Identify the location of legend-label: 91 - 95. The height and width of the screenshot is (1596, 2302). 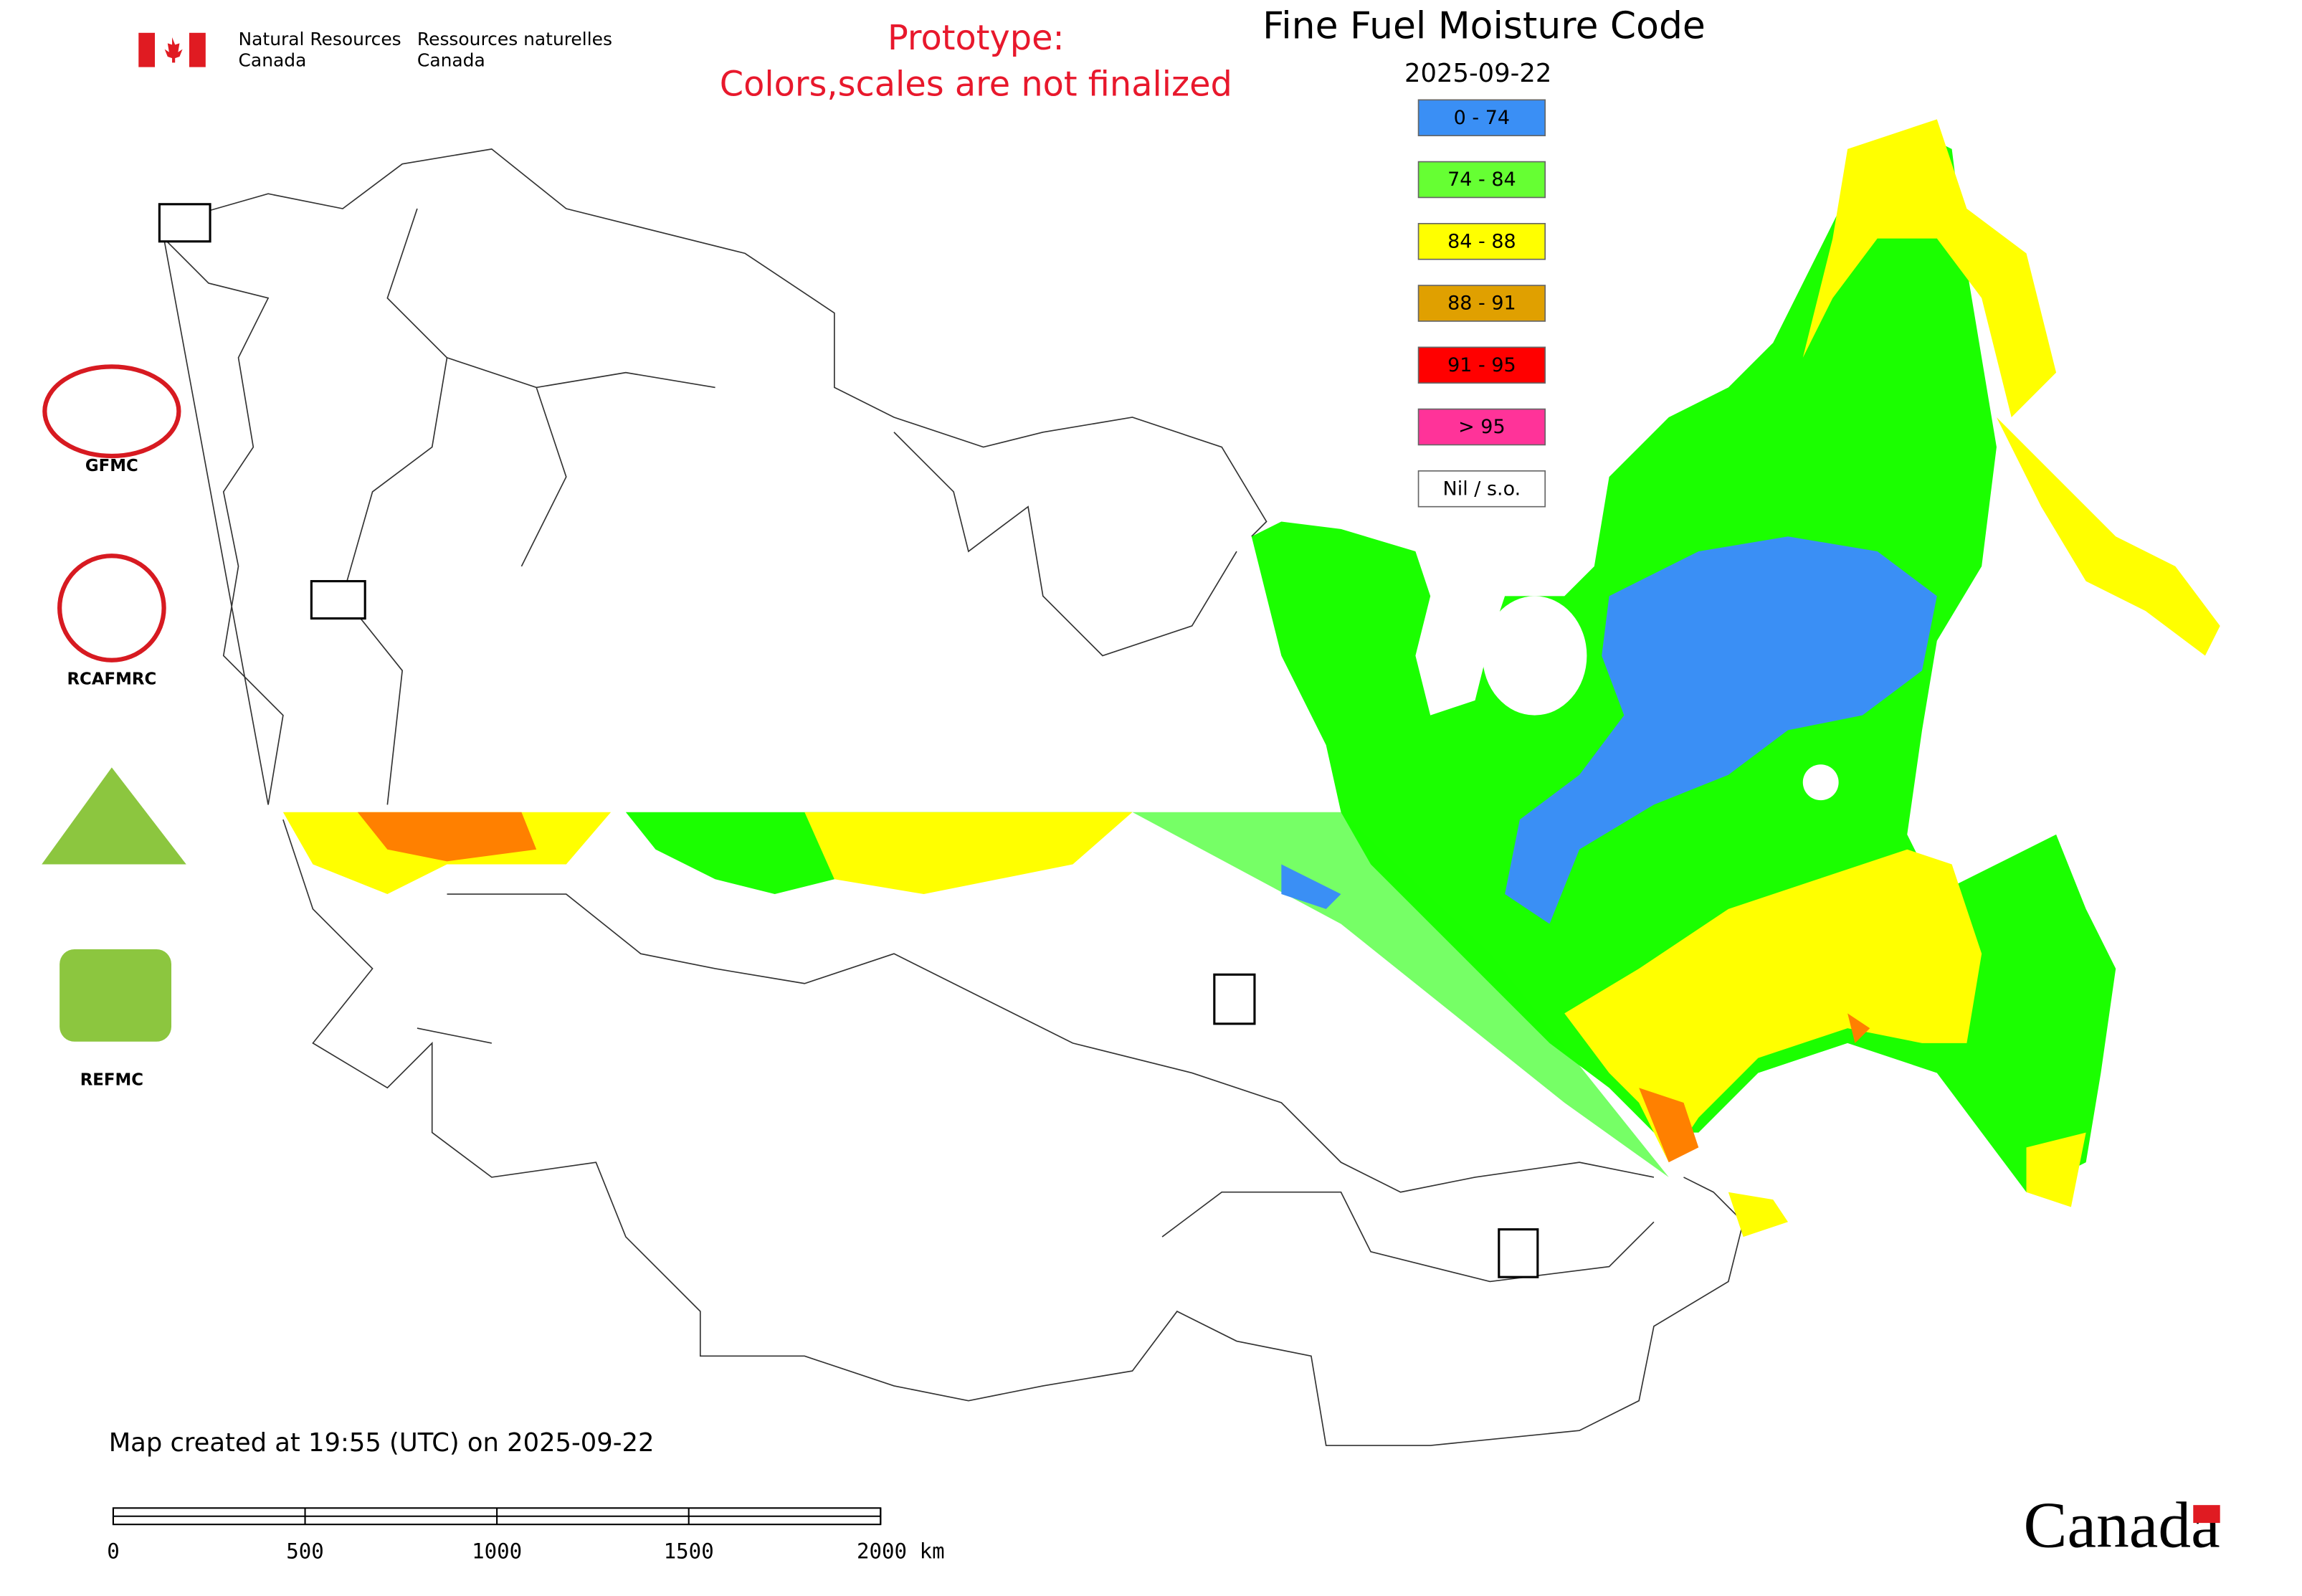
(1481, 365).